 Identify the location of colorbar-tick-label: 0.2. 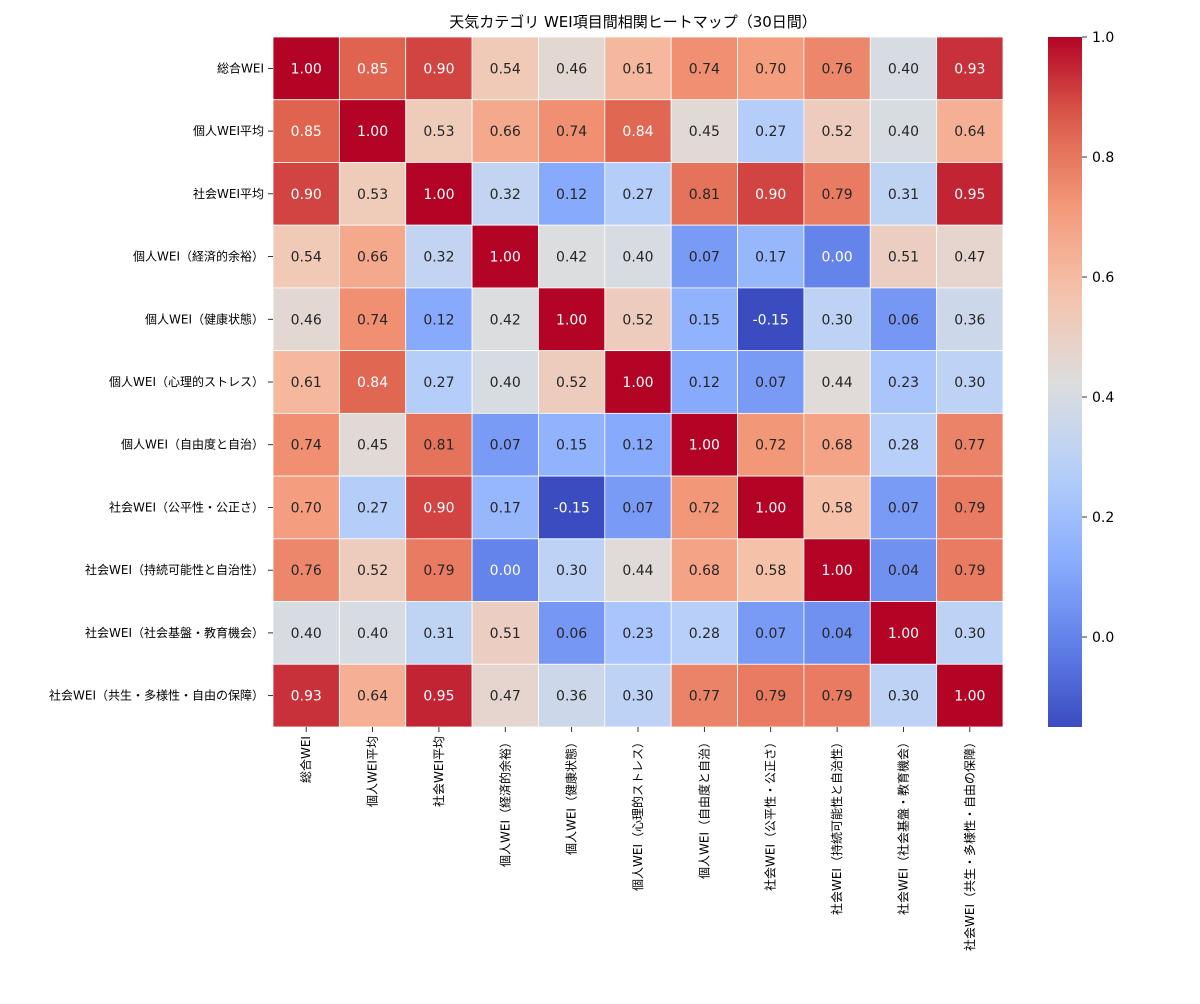
(1103, 518).